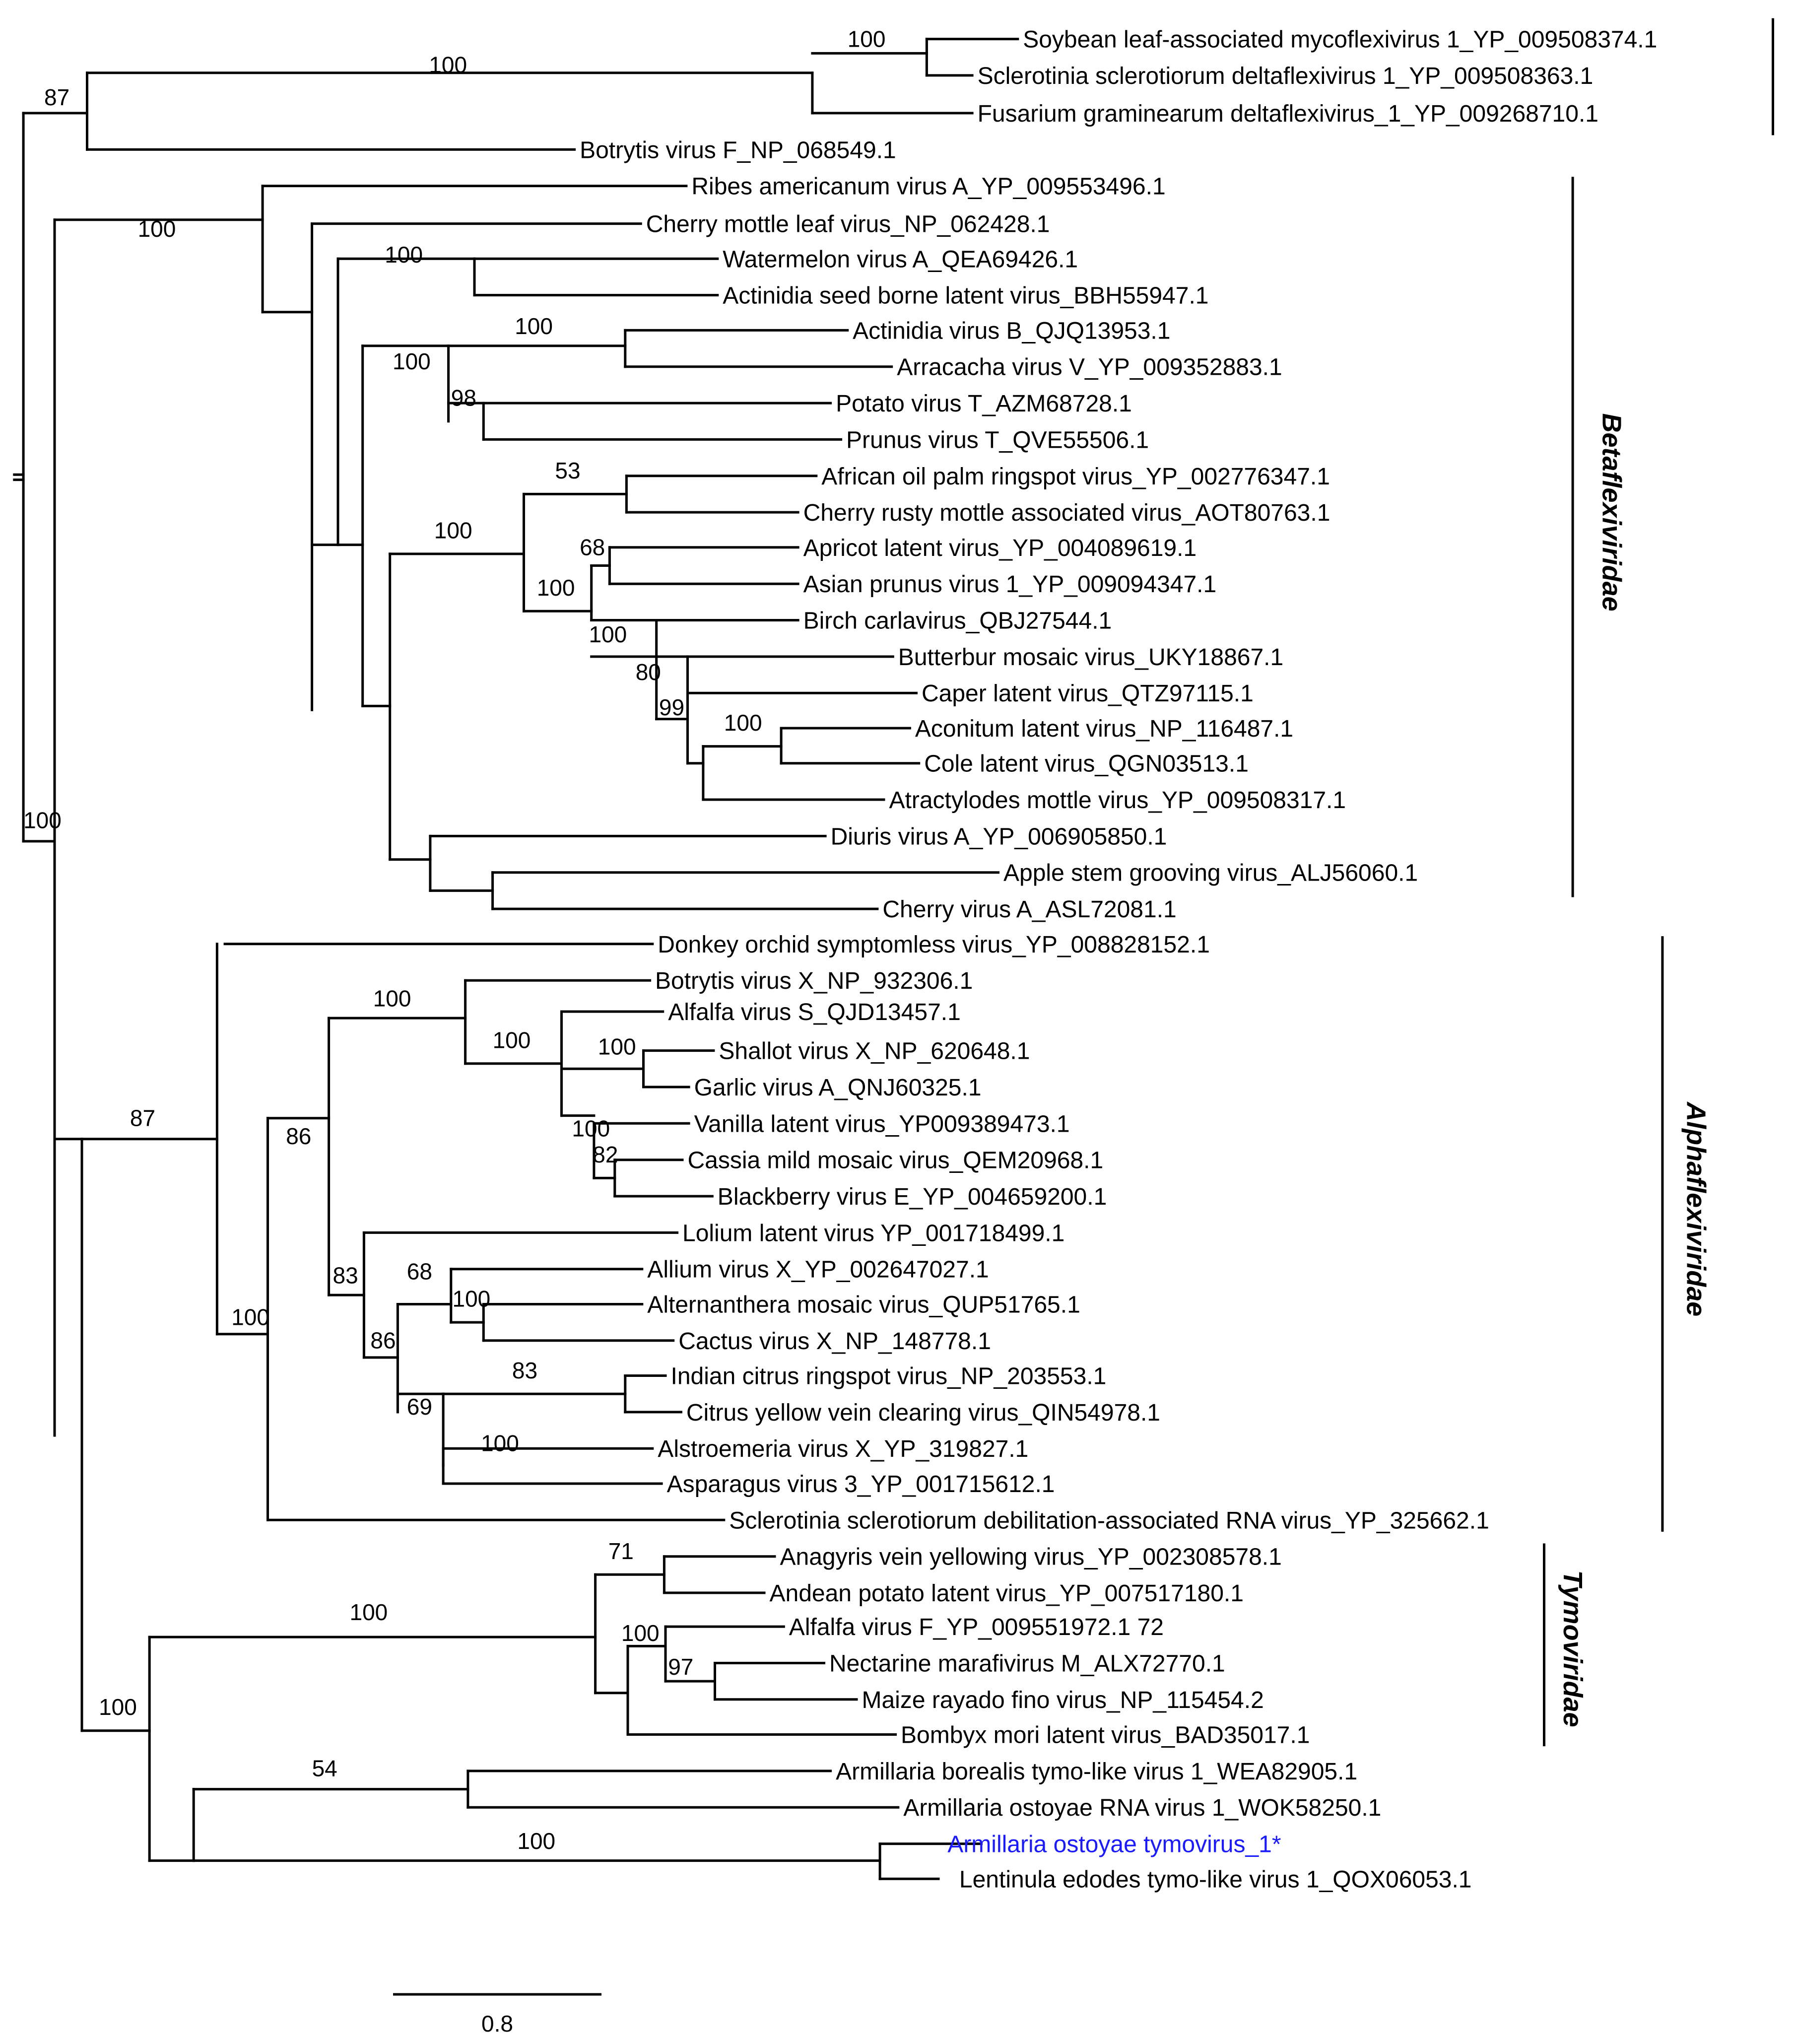 This screenshot has height=2044, width=1795. I want to click on taxon-label-51: Armillaria ostoyae tymovirus_1*, so click(1114, 1845).